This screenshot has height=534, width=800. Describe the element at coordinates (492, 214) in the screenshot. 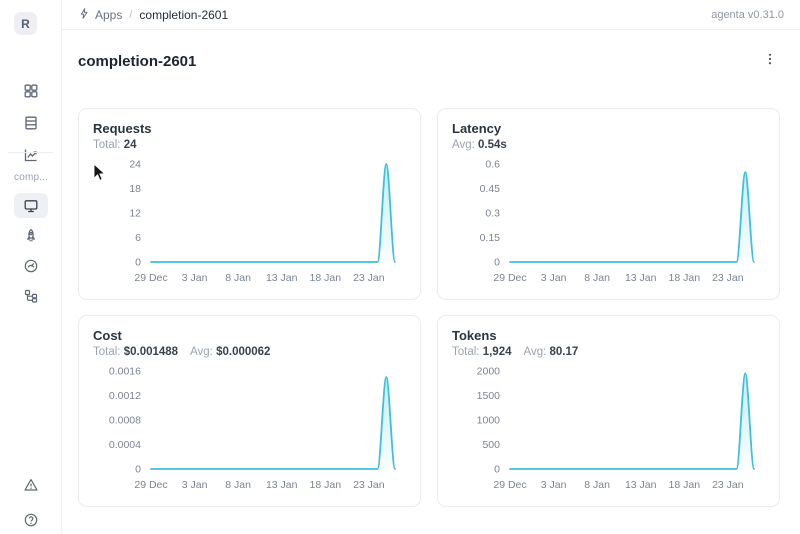

I see `svg-text: 0.3` at that location.